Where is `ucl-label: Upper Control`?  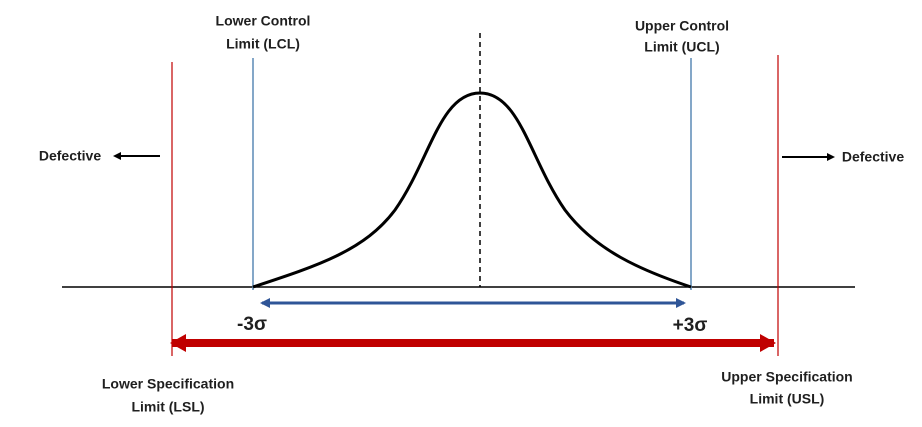 ucl-label: Upper Control is located at coordinates (682, 26).